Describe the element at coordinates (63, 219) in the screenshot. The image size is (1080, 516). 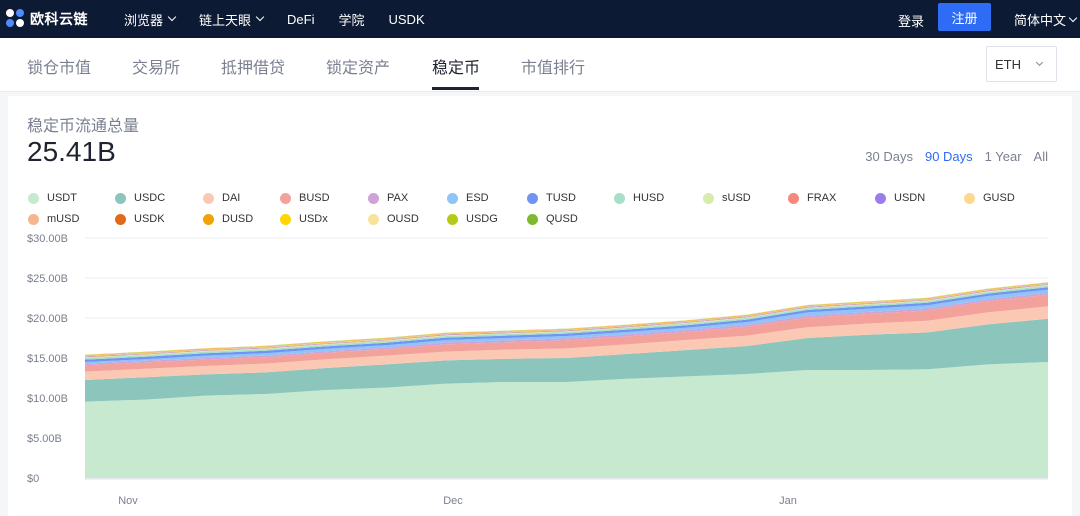
I see `legend-label: mUSD` at that location.